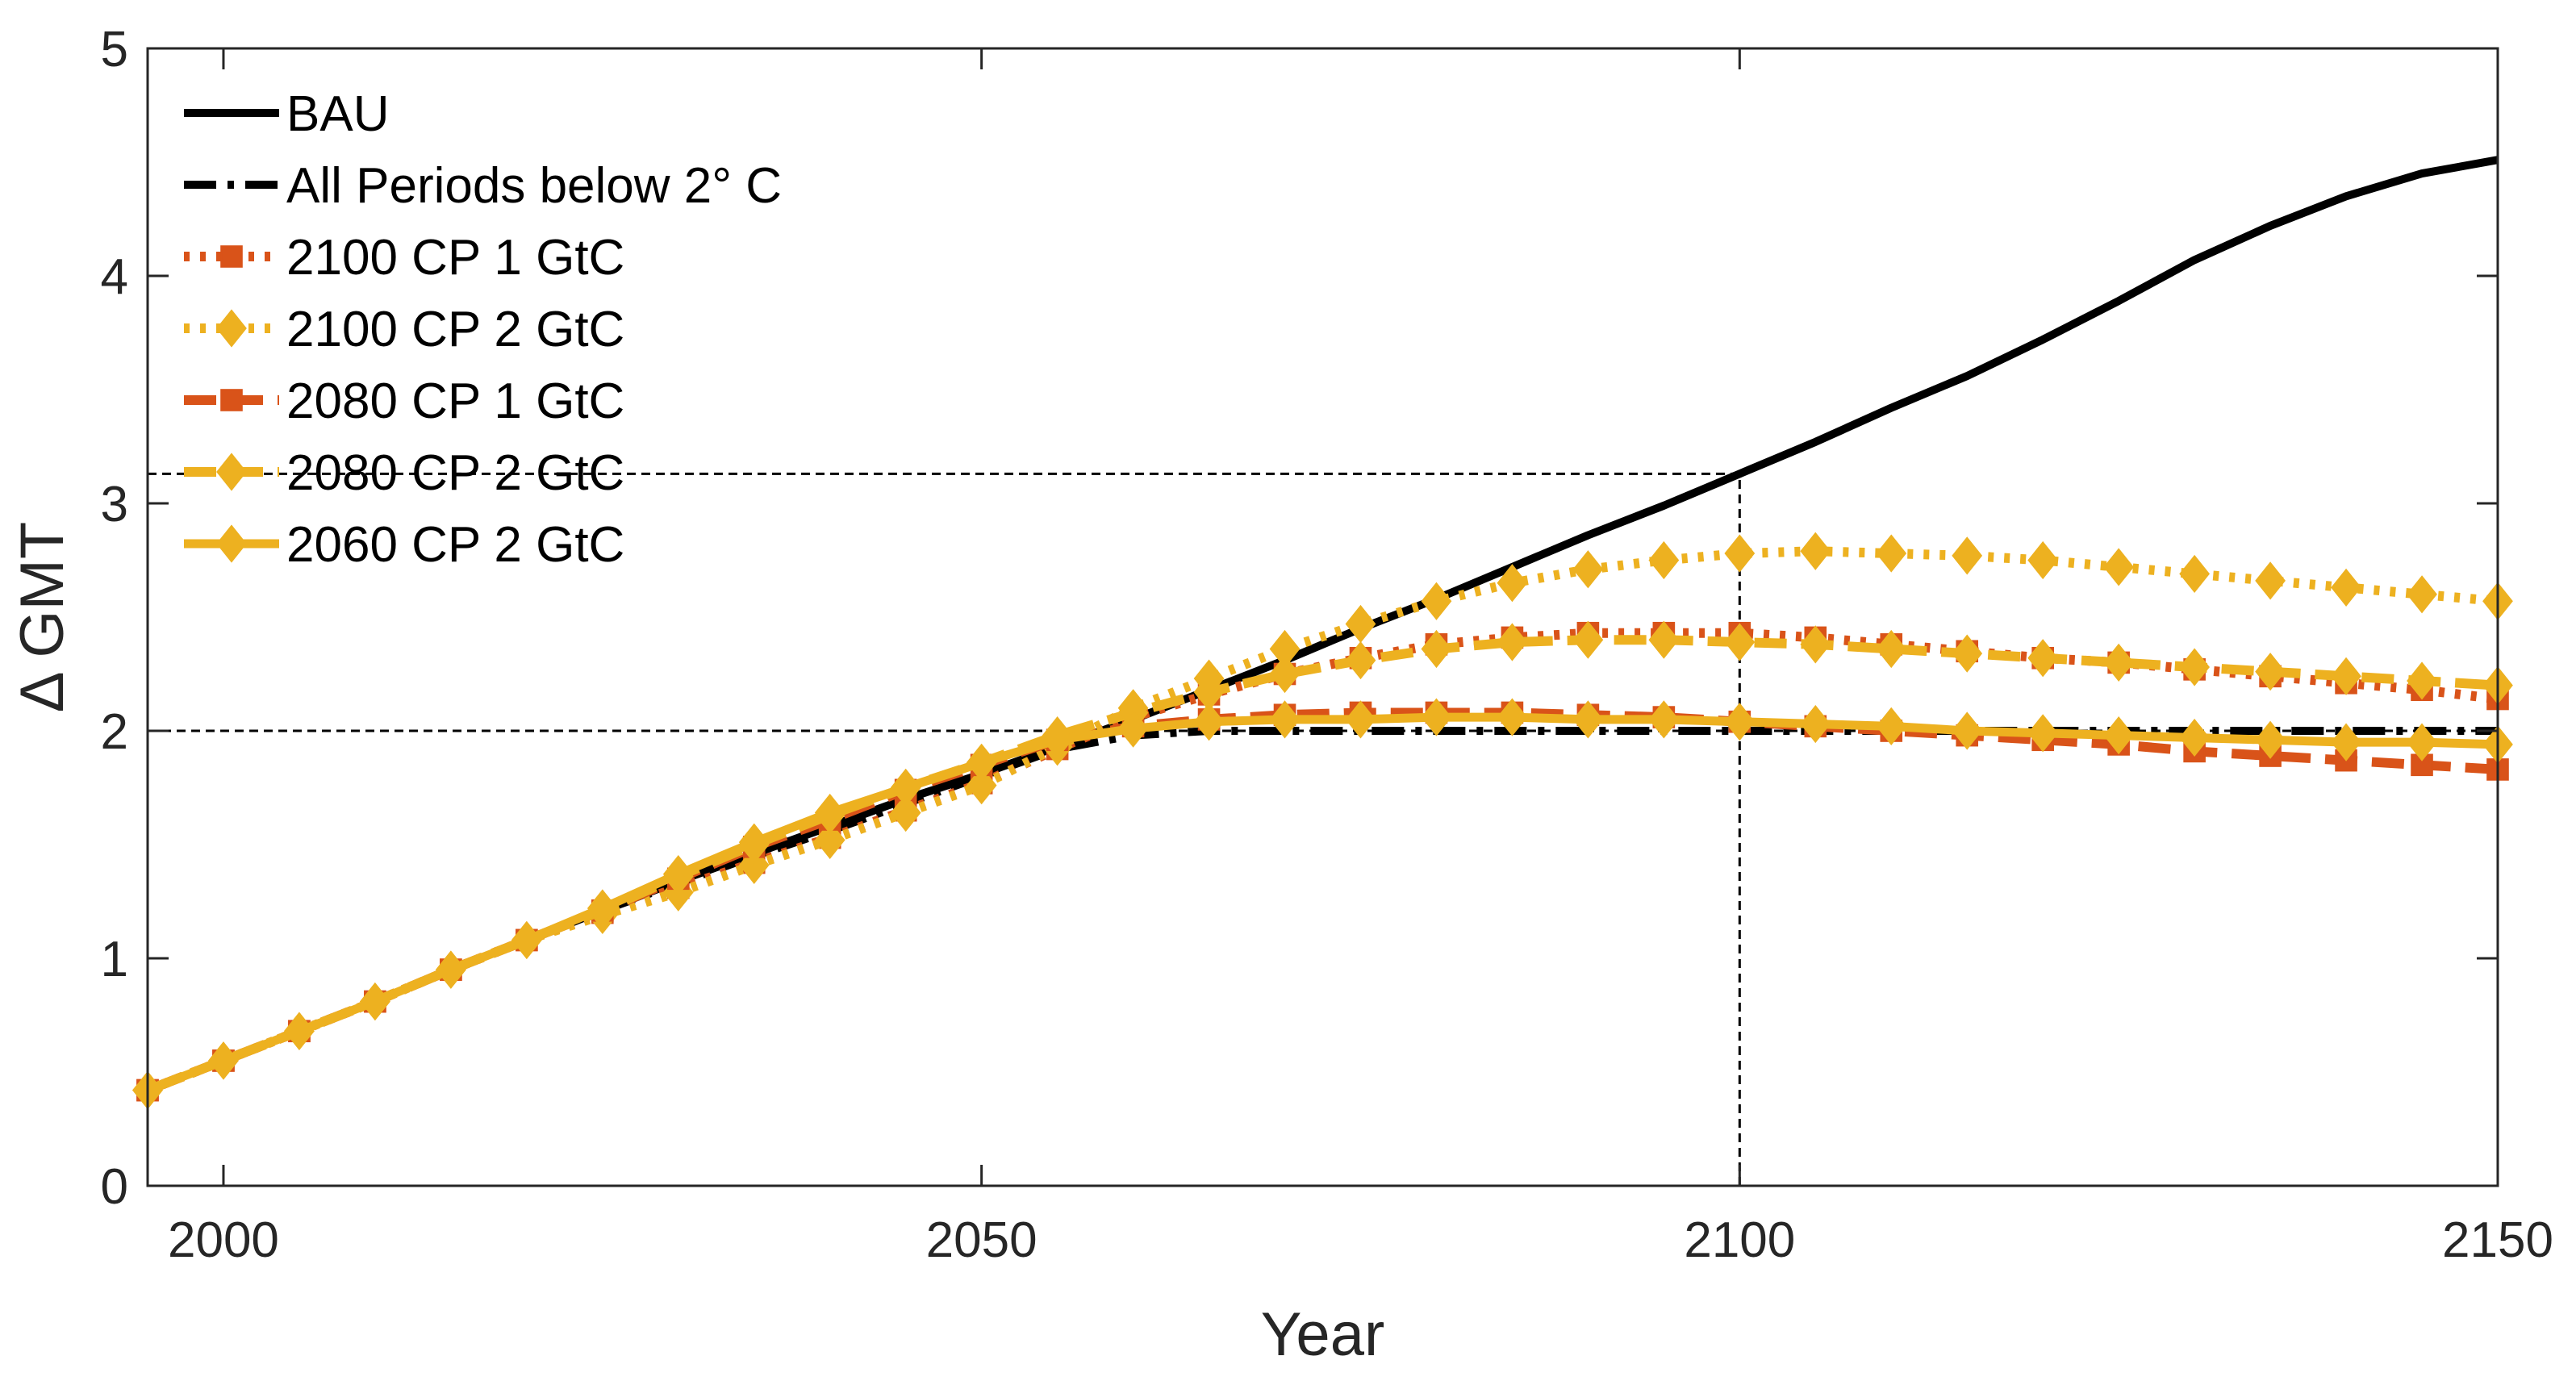 The image size is (2576, 1381). I want to click on legend-item: 2060 CP 2 GtC, so click(404, 545).